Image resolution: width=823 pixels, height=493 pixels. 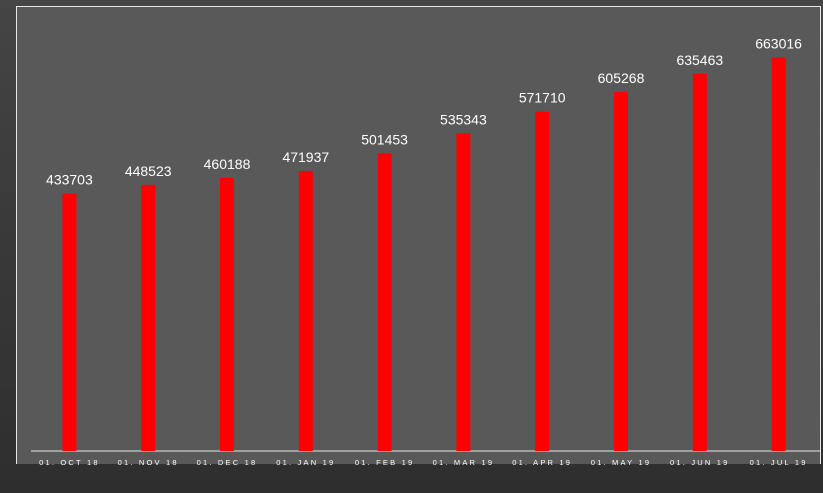 What do you see at coordinates (700, 462) in the screenshot?
I see `x-tick-label: 01. JUN 19` at bounding box center [700, 462].